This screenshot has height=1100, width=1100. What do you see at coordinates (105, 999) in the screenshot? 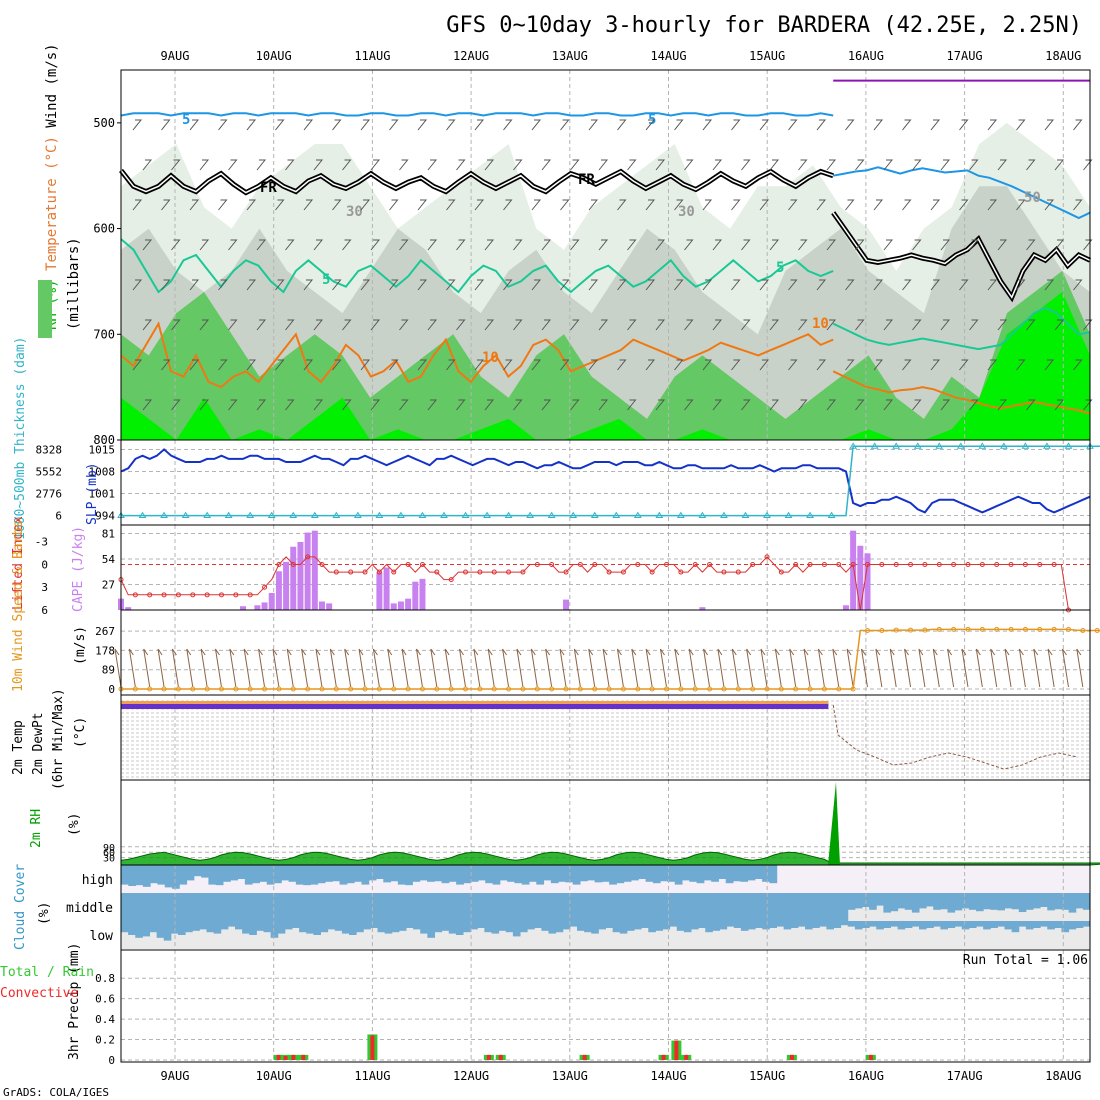
I see `precip-tick-label: 0.6` at bounding box center [105, 999].